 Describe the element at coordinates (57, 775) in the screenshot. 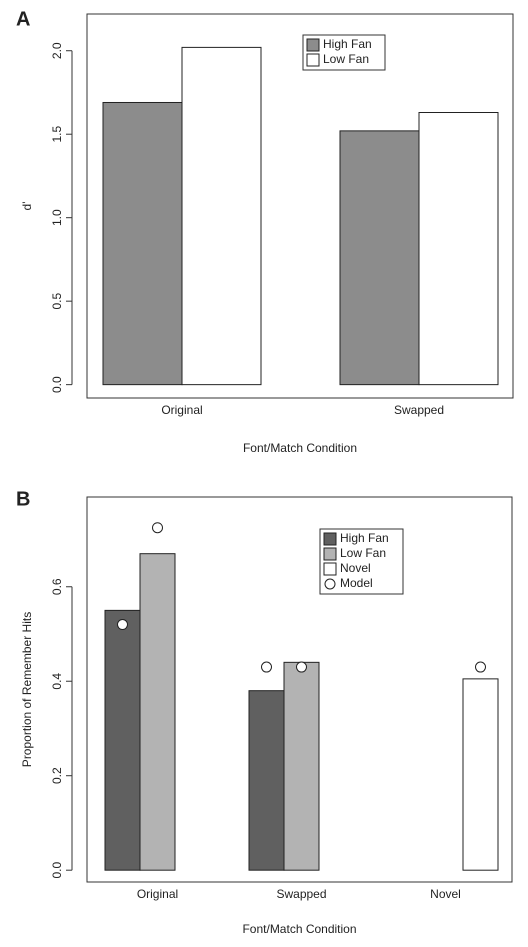

I see `y-tick-label: 0.2` at that location.